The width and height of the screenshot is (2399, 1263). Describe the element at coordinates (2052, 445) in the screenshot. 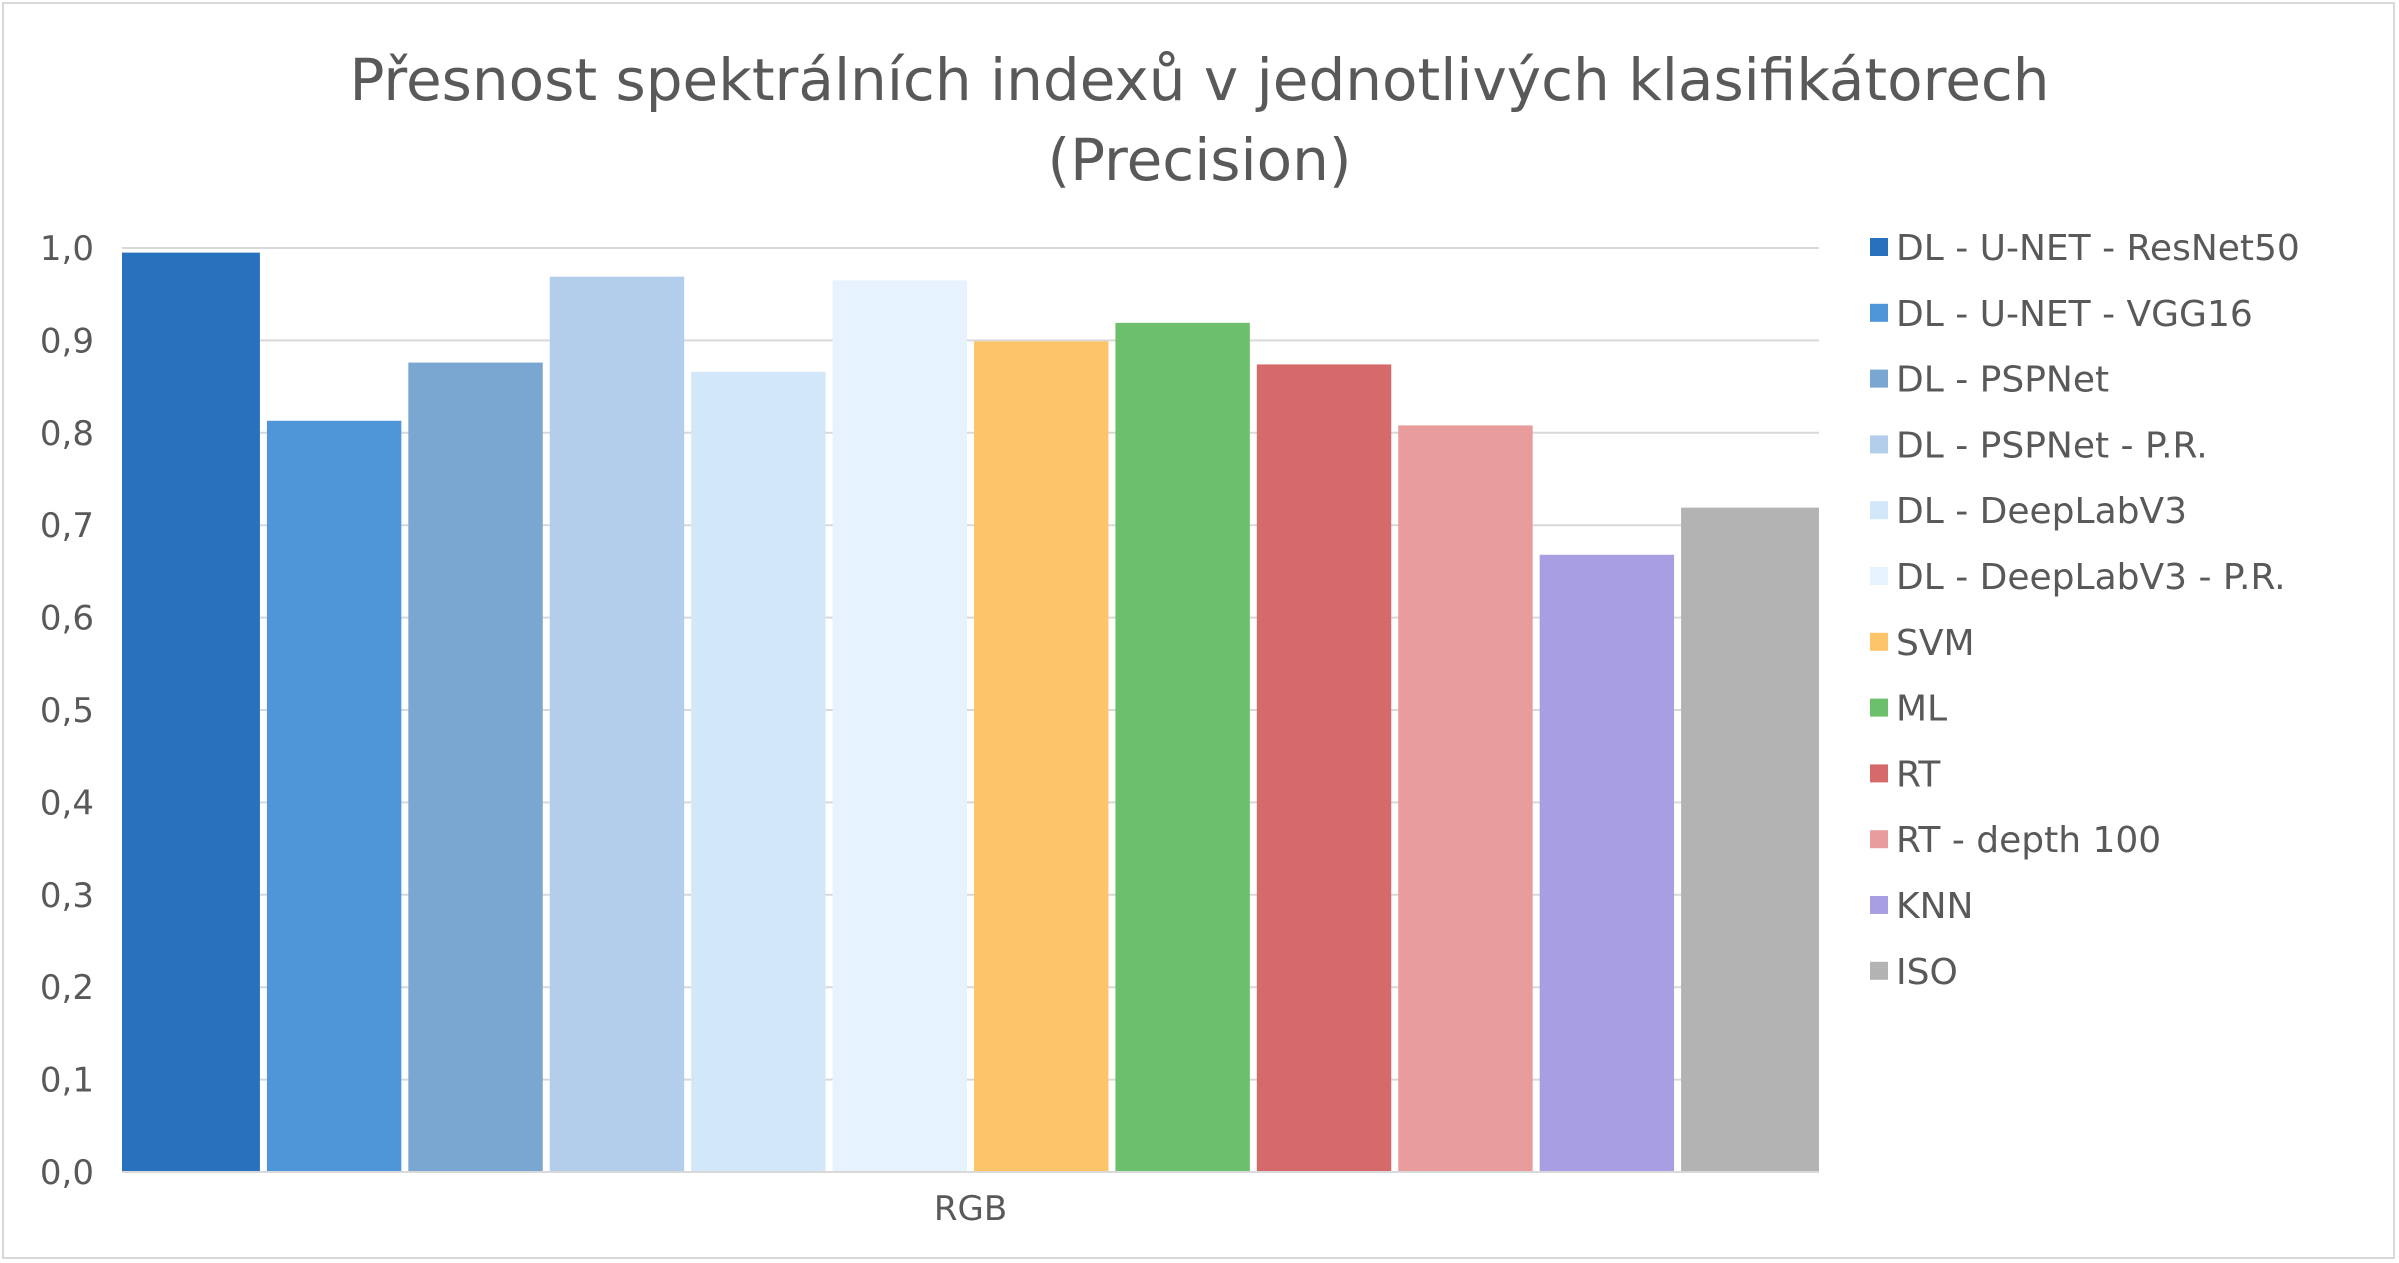

I see `legend-label: DL - PSPNet - P.R.` at that location.